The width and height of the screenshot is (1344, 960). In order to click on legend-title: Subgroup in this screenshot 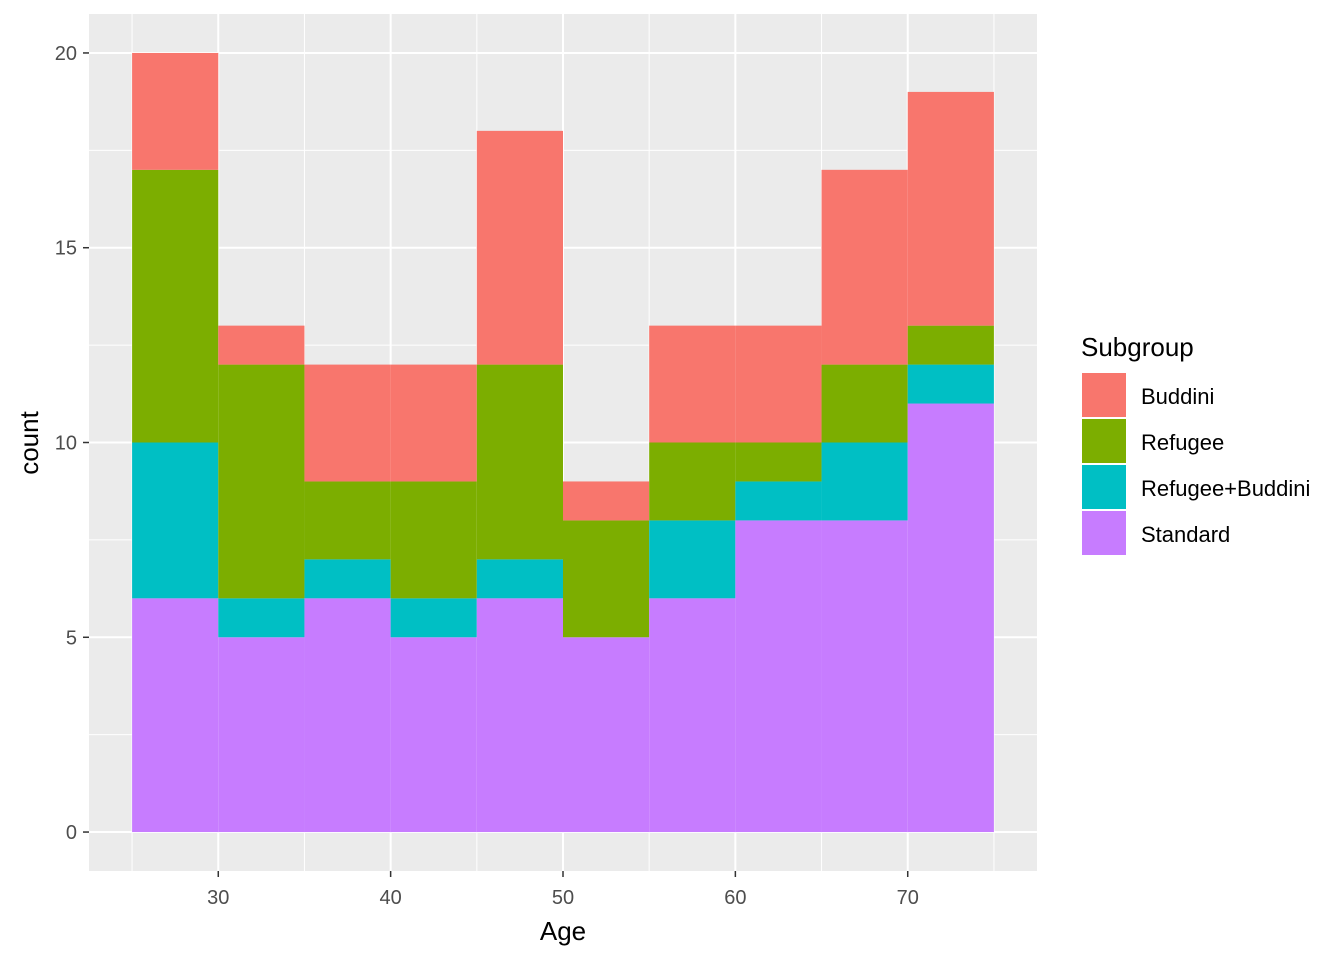, I will do `click(1137, 347)`.